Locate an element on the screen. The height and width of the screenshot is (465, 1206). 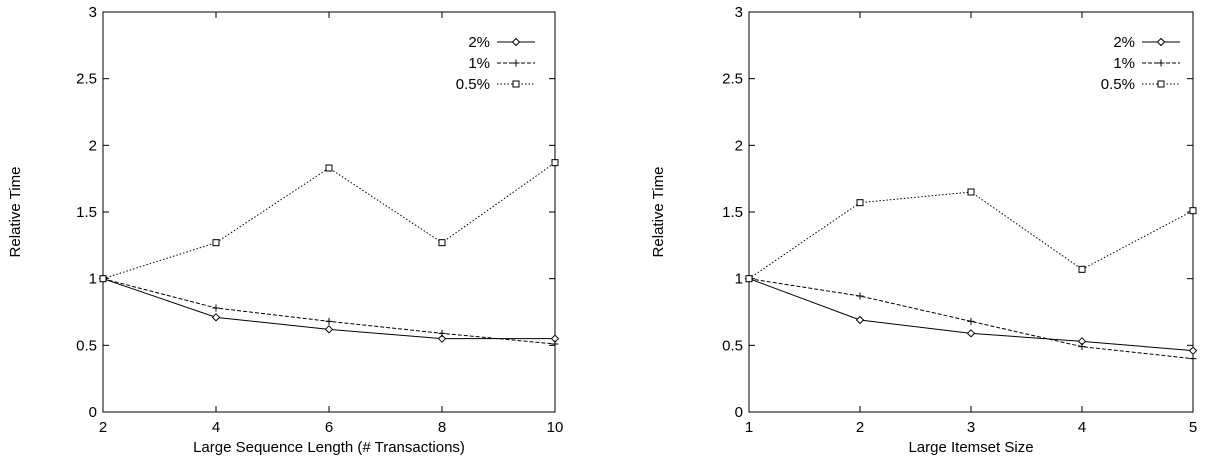
x-tick-label: 5 is located at coordinates (1193, 427).